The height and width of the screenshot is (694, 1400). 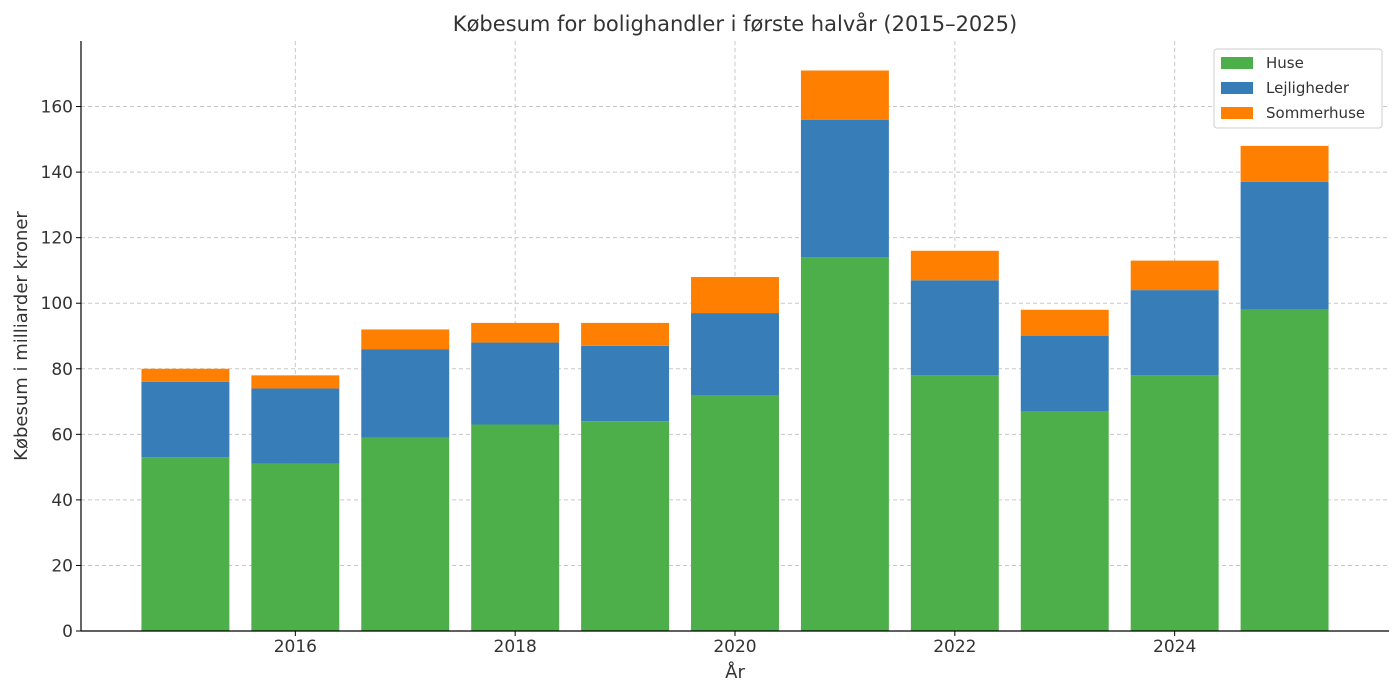 I want to click on bar-sommerhuse-2019, so click(x=625, y=334).